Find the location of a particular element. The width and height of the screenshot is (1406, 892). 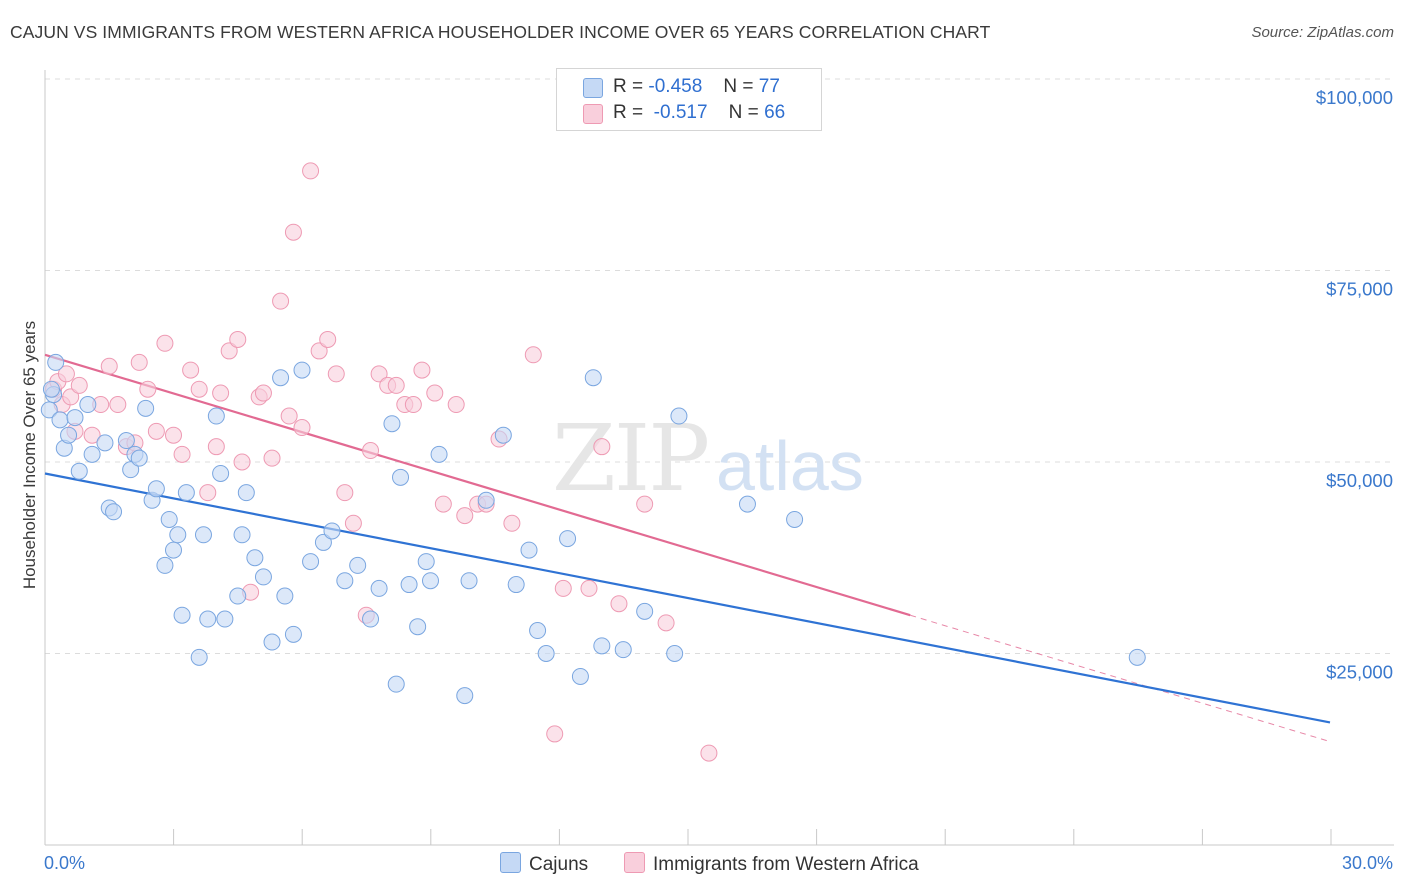

y-tick-label: $25,000 is located at coordinates (1359, 672).